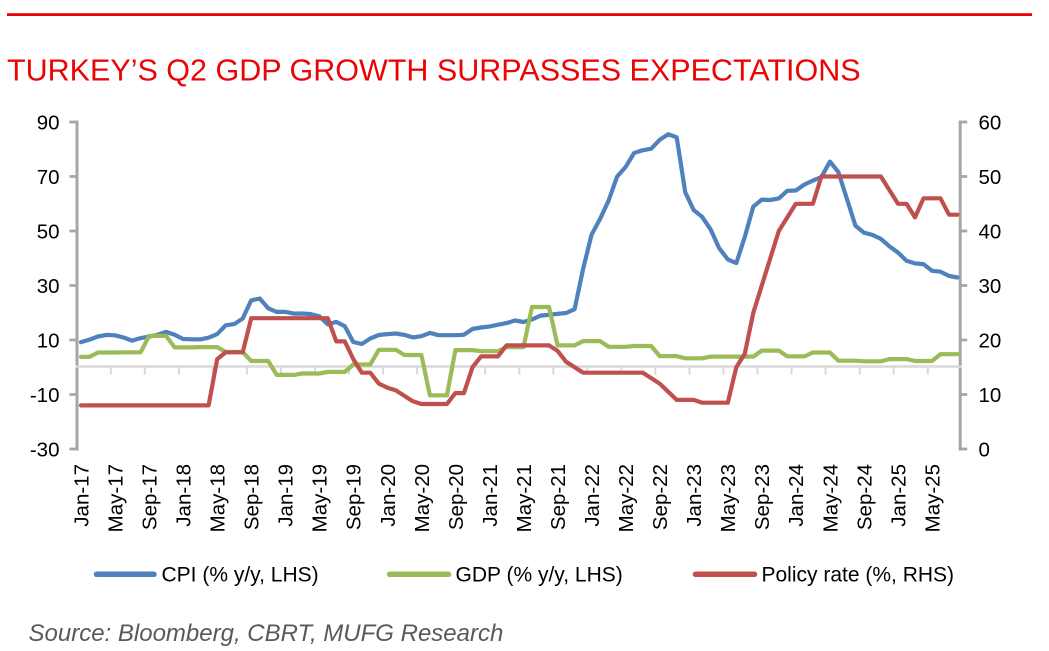 This screenshot has height=651, width=1049. I want to click on svg-text: May-19, so click(320, 498).